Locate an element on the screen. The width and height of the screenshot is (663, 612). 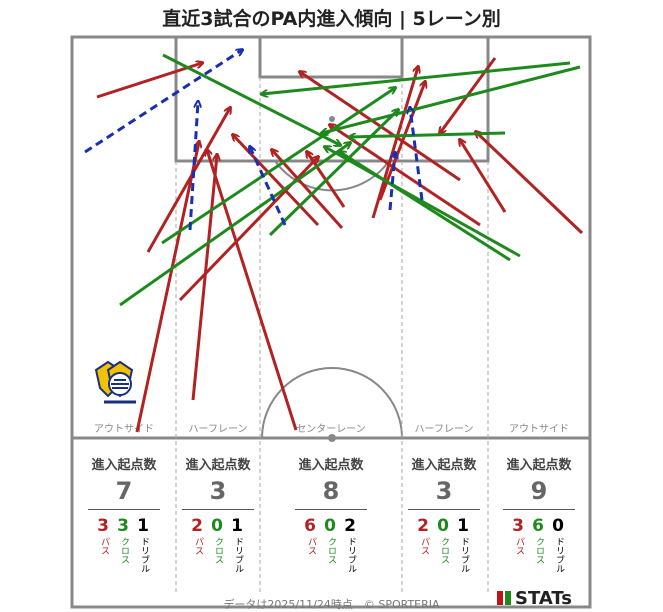
brand-bar-green-icon is located at coordinates (508, 598).